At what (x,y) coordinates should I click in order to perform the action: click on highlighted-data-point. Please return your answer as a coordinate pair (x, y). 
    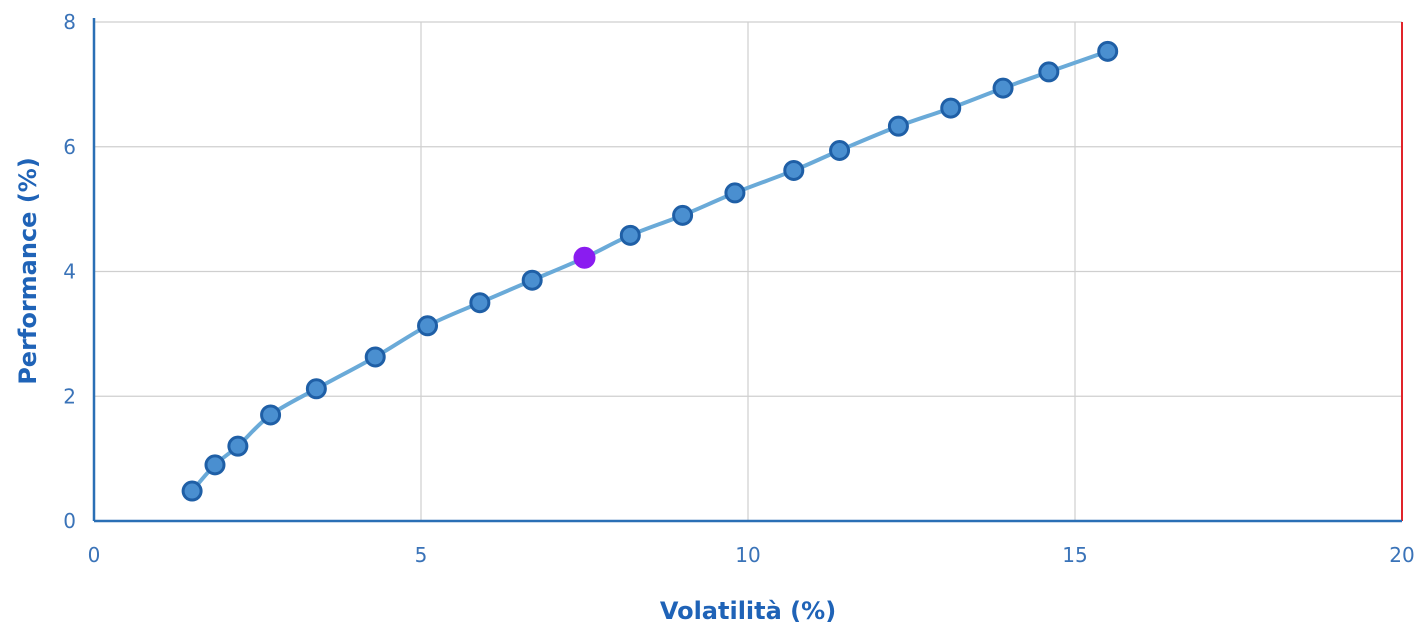
    Looking at the image, I should click on (584, 257).